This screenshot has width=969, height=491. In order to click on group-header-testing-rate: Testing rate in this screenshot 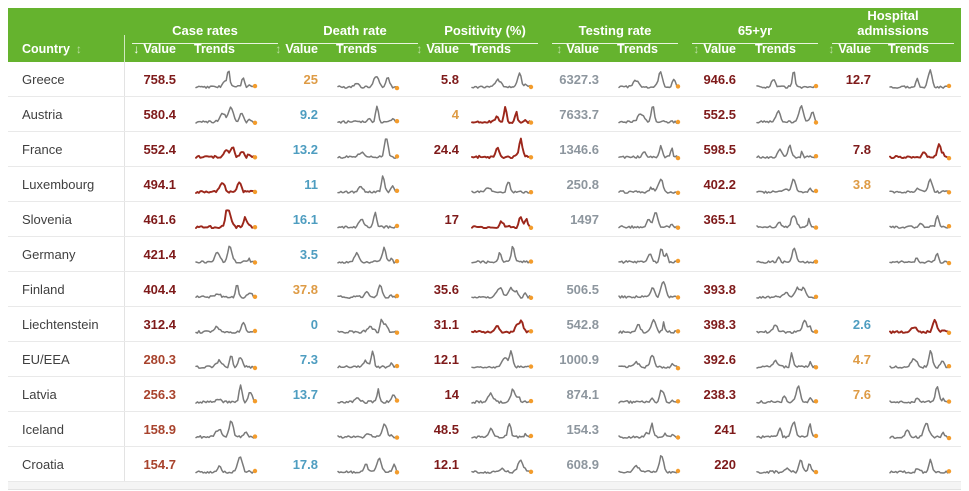, I will do `click(615, 33)`.